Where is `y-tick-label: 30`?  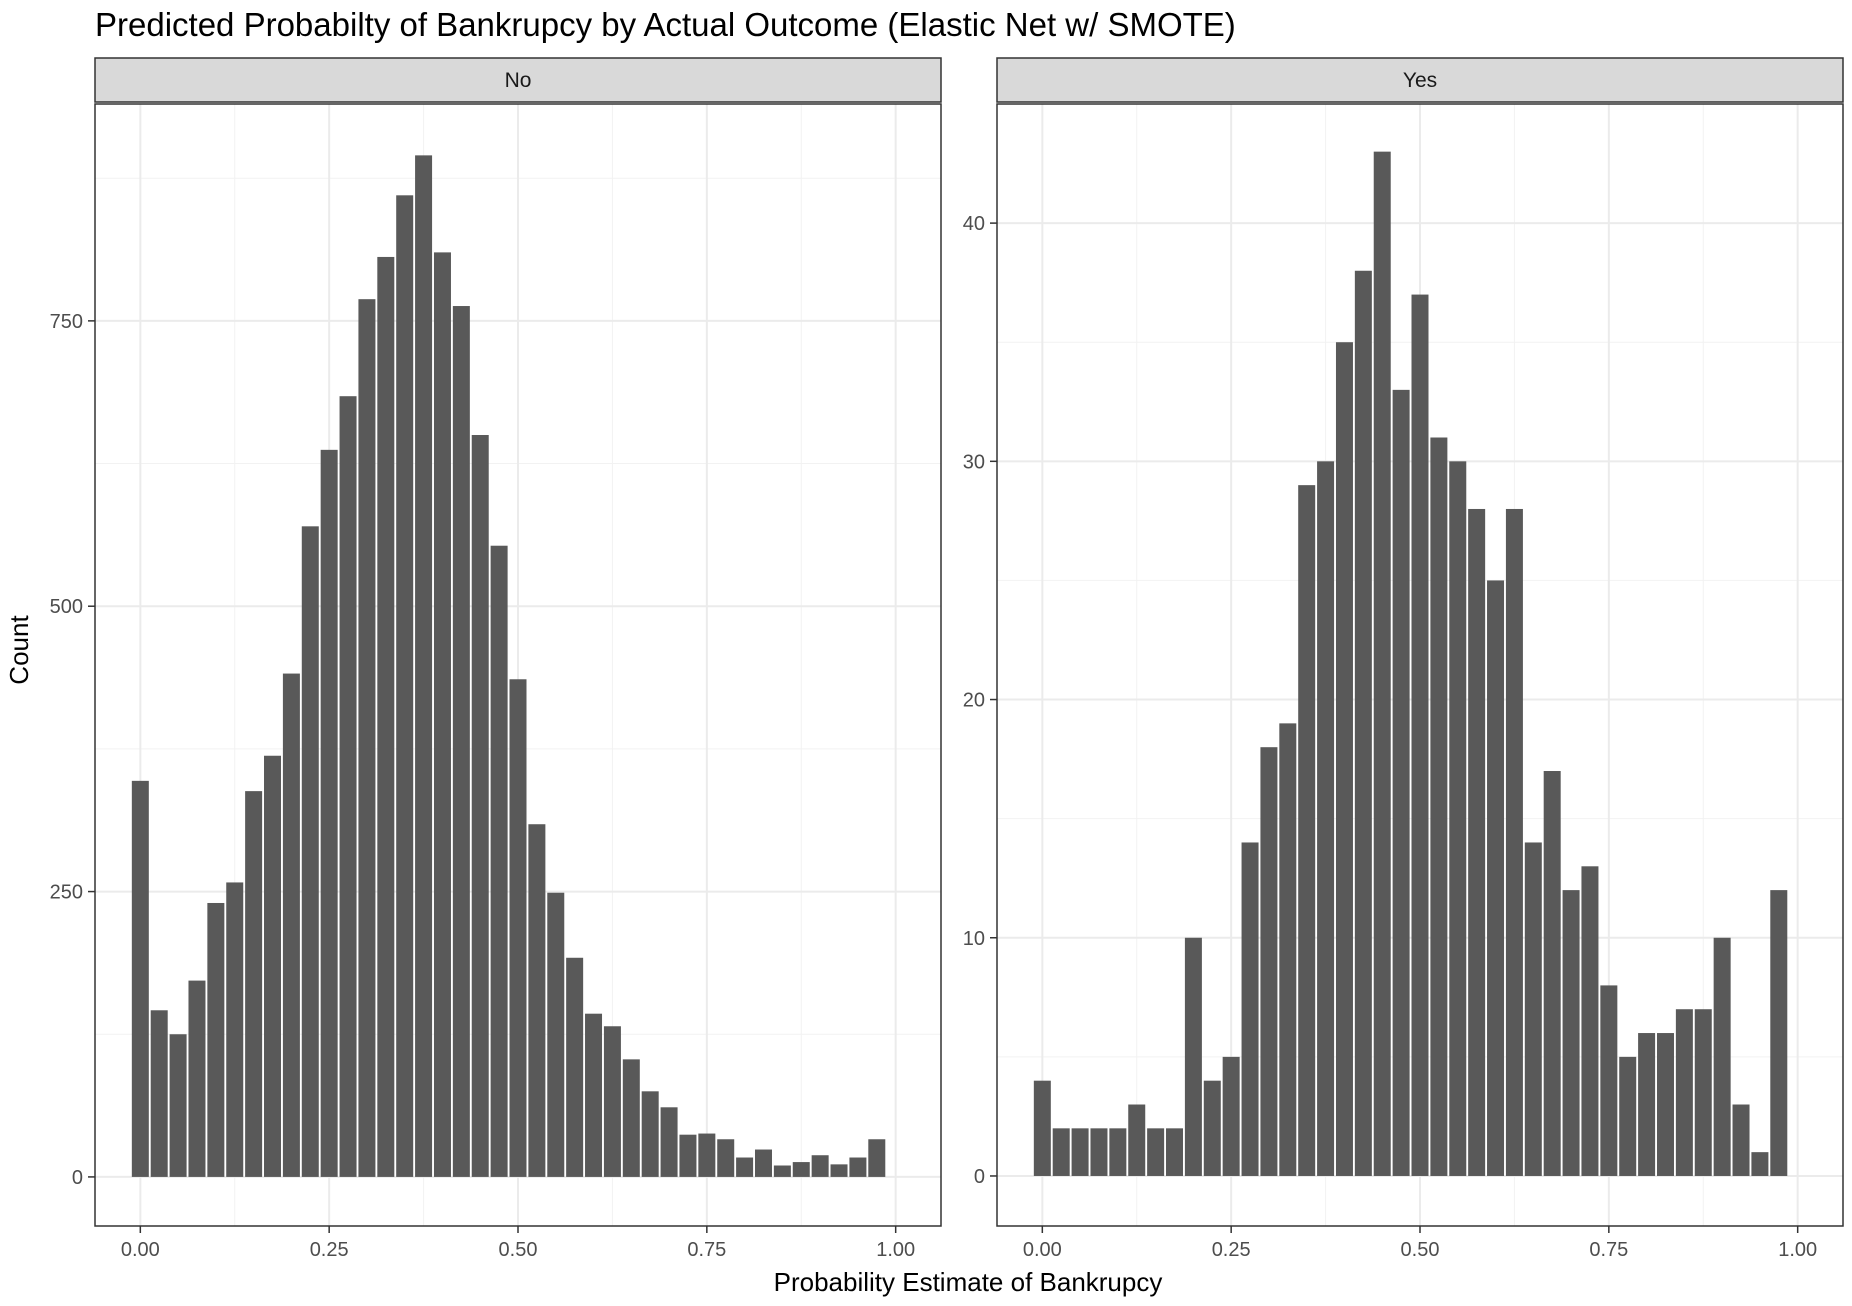 y-tick-label: 30 is located at coordinates (974, 462).